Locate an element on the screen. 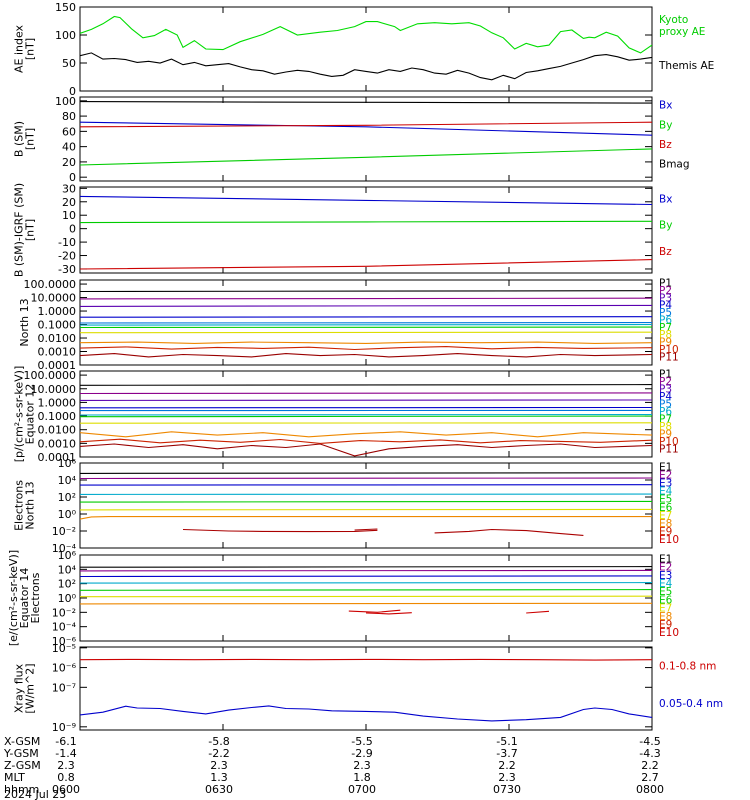  legend-label: P7 is located at coordinates (665, 419).